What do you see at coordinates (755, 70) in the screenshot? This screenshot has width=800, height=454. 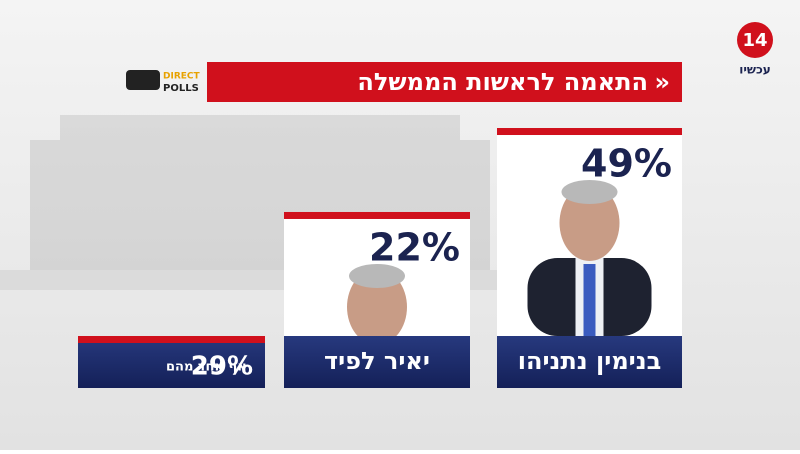 I see `brand-name: עכשיו` at bounding box center [755, 70].